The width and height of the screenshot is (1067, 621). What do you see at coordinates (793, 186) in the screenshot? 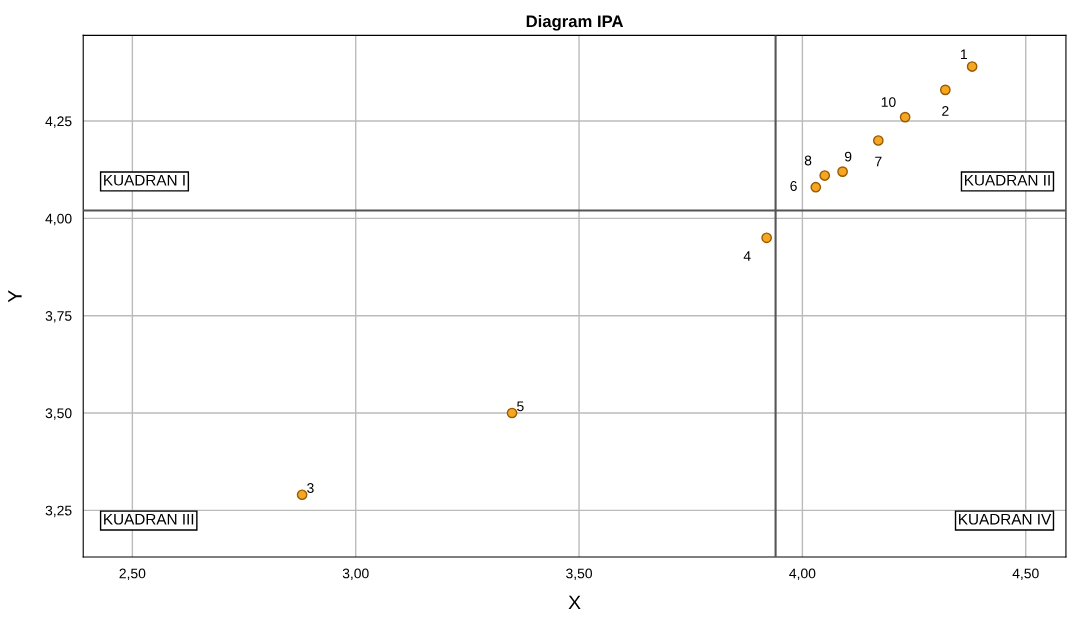
I see `annotation: 6` at bounding box center [793, 186].